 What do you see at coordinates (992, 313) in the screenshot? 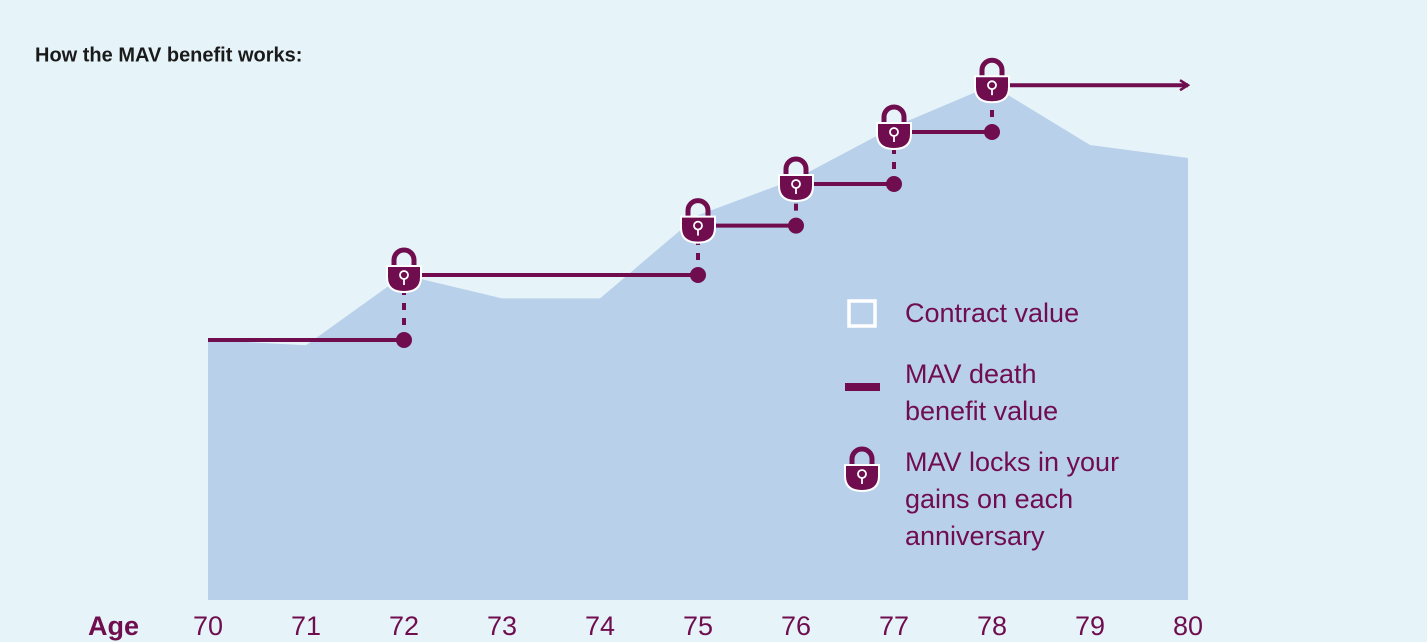
I see `legend-label: Contract value` at bounding box center [992, 313].